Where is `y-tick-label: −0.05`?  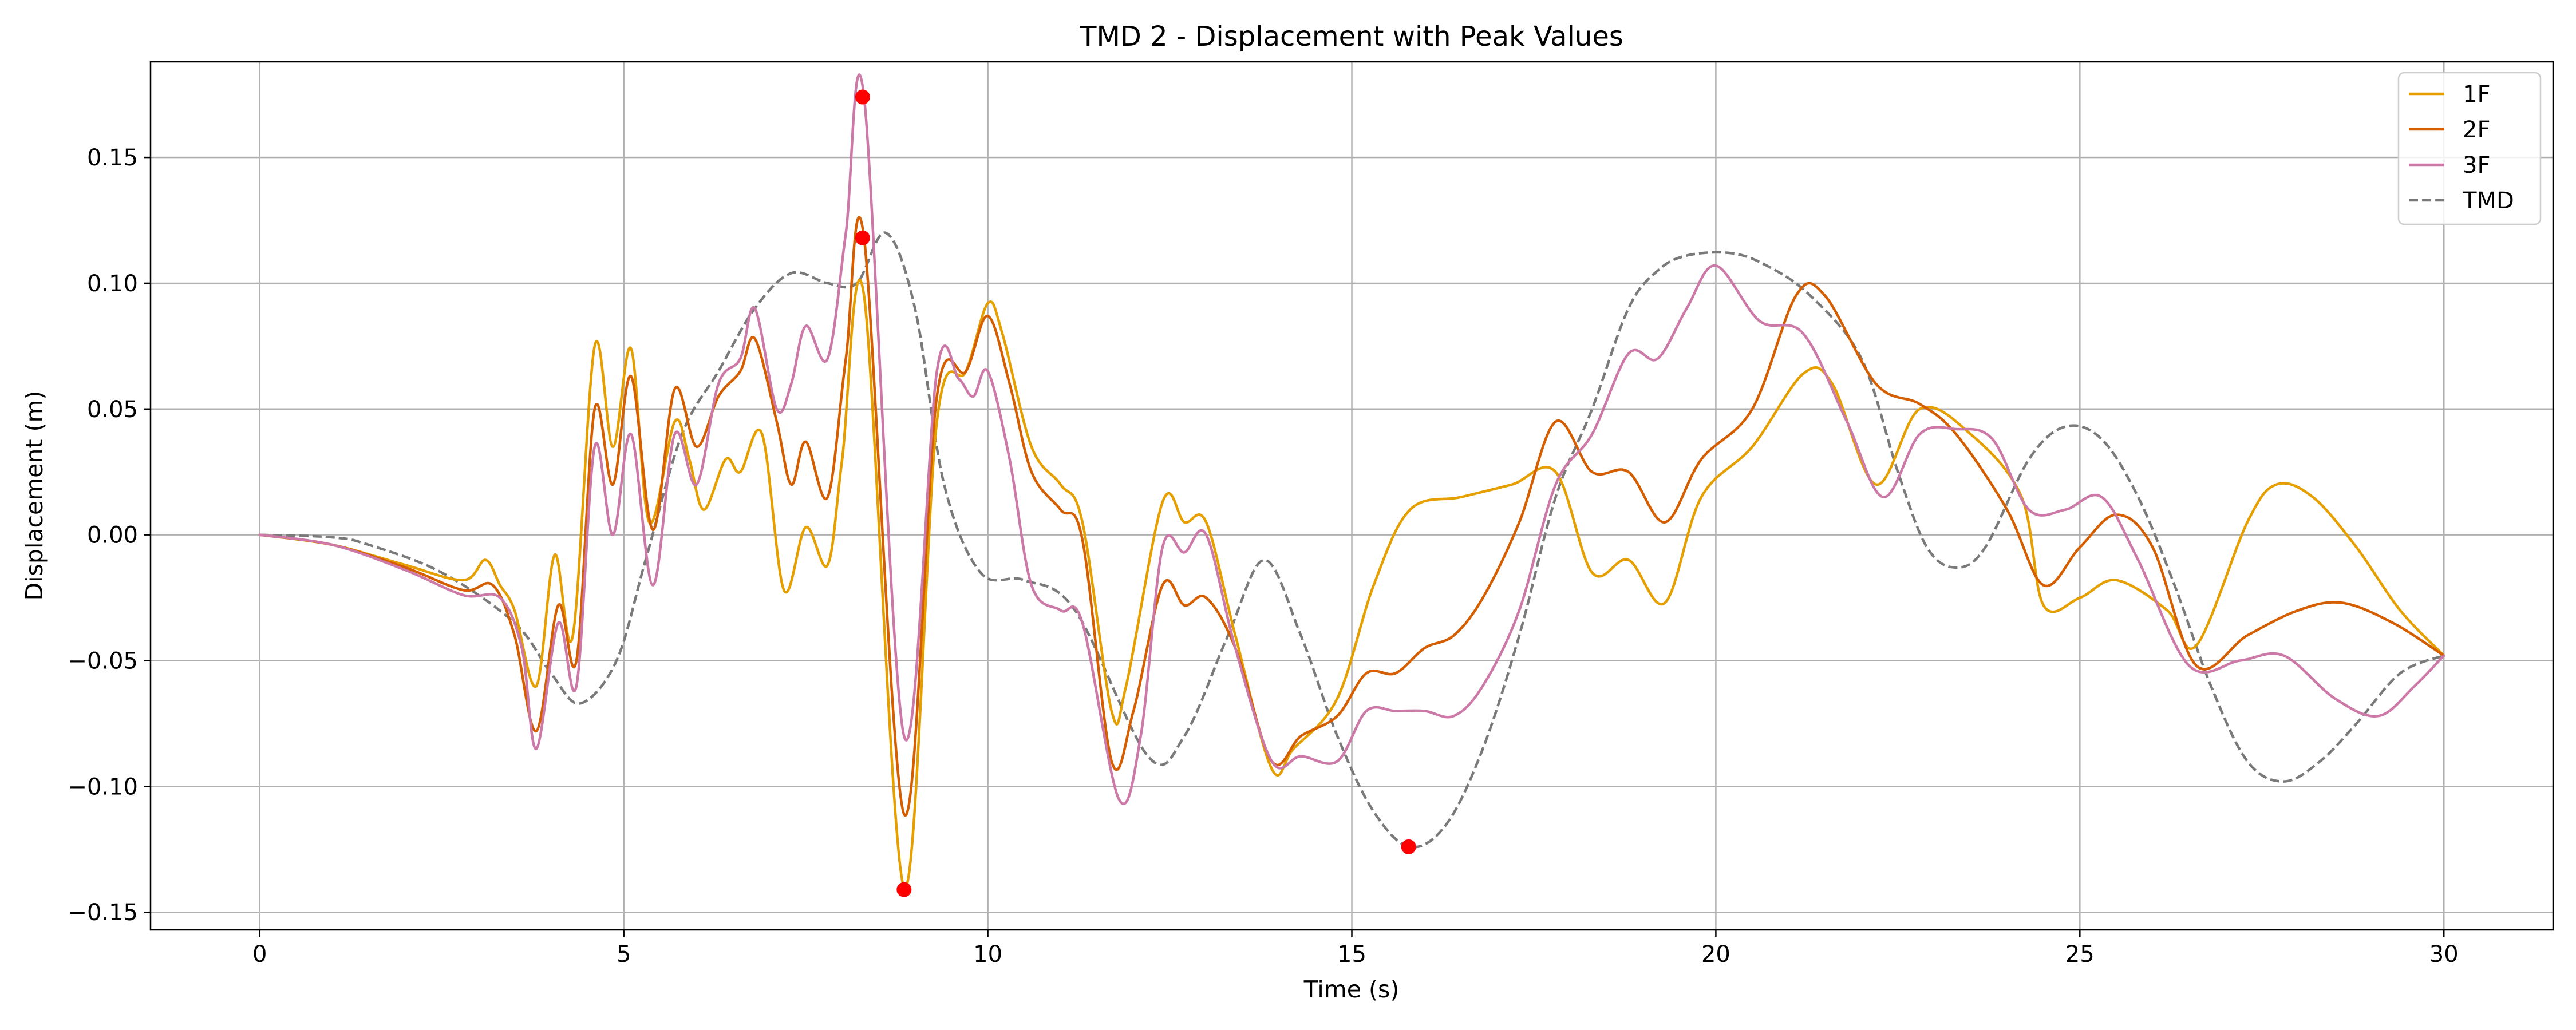 y-tick-label: −0.05 is located at coordinates (103, 661).